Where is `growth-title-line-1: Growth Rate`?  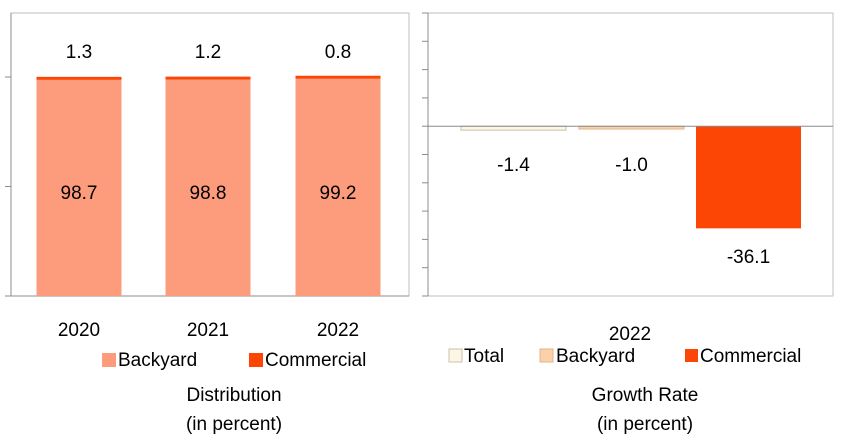 growth-title-line-1: Growth Rate is located at coordinates (645, 395).